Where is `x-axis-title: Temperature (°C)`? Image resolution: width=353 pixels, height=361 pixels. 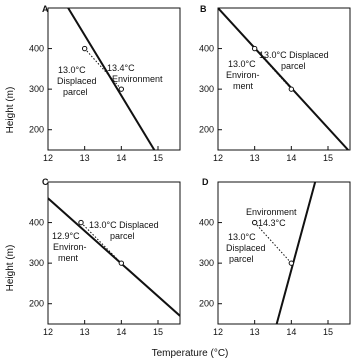
x-axis-title: Temperature (°C) is located at coordinates (190, 353).